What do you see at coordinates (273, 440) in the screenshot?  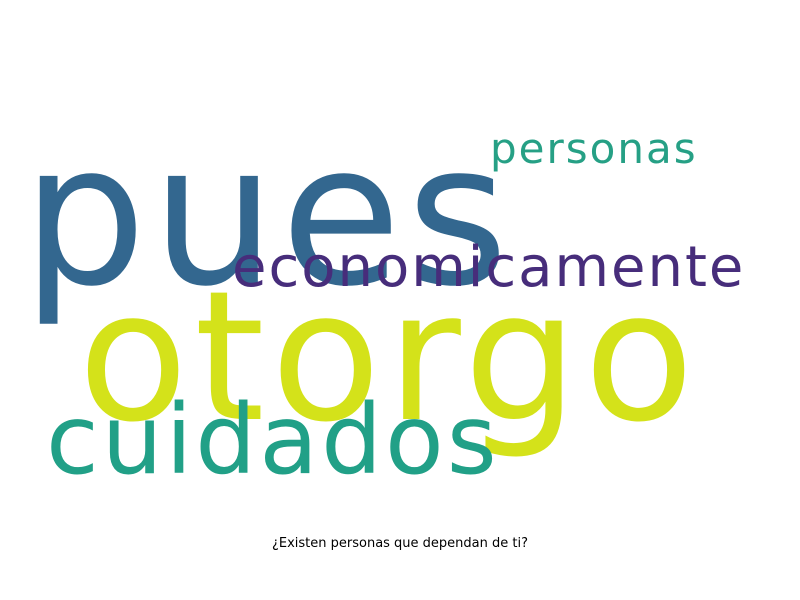 I see `word-cuidados: cuidados` at bounding box center [273, 440].